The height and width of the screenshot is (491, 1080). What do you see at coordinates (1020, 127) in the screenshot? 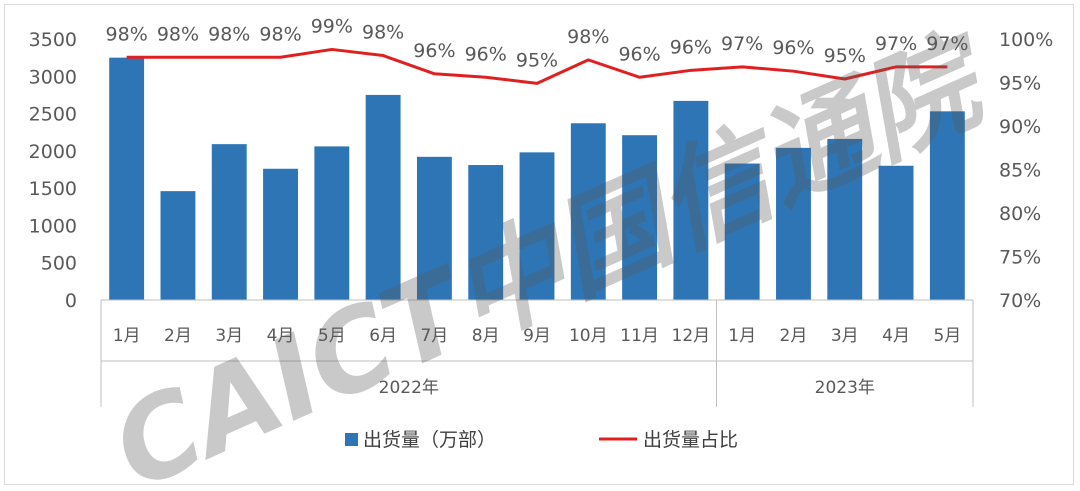
I see `right-tick-label: 90%` at bounding box center [1020, 127].